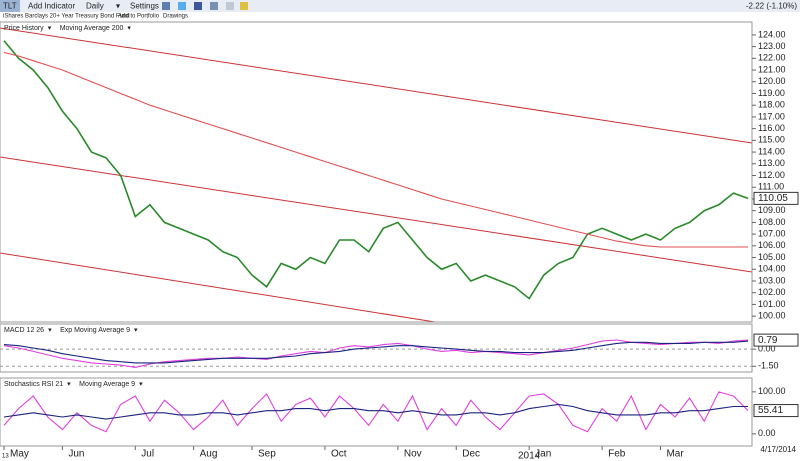 This screenshot has width=800, height=461. I want to click on legend-entry: Stochastics RSI 21, so click(33, 384).